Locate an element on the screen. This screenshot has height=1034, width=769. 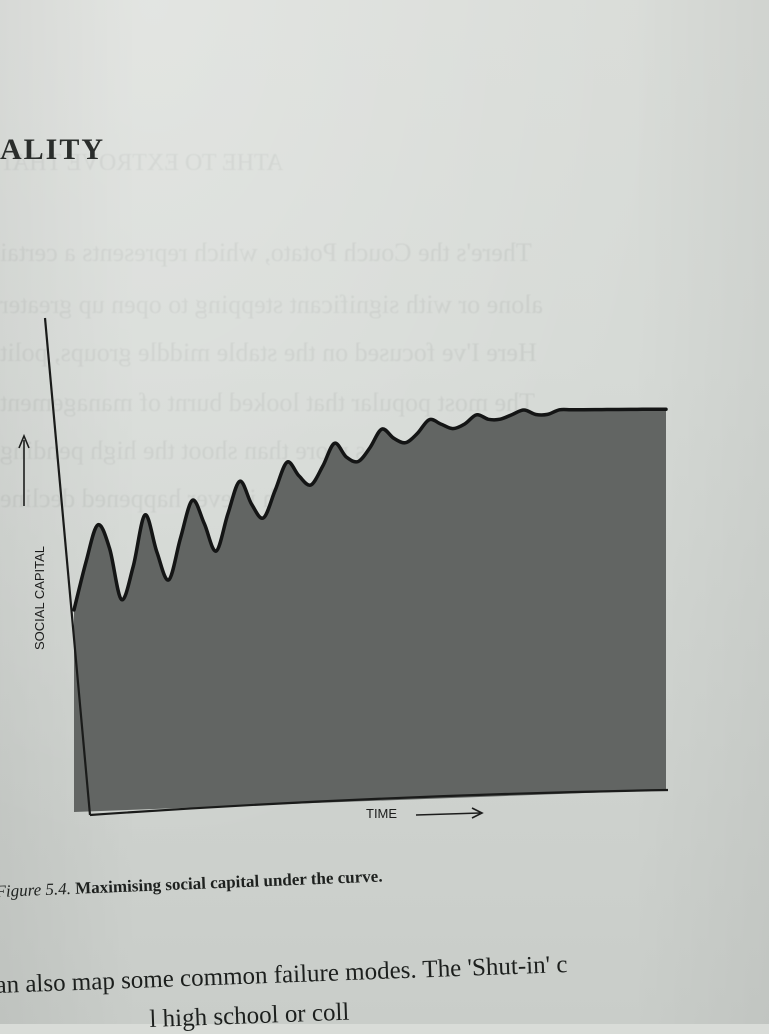
x-axis-label: TIME is located at coordinates (381, 813).